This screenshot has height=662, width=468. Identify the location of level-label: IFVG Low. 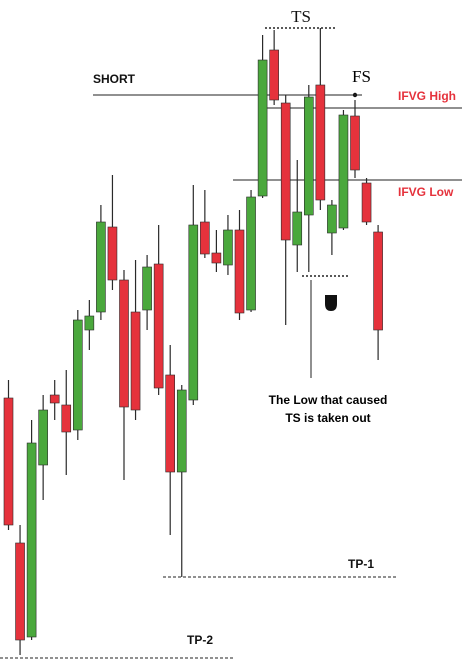
(426, 192).